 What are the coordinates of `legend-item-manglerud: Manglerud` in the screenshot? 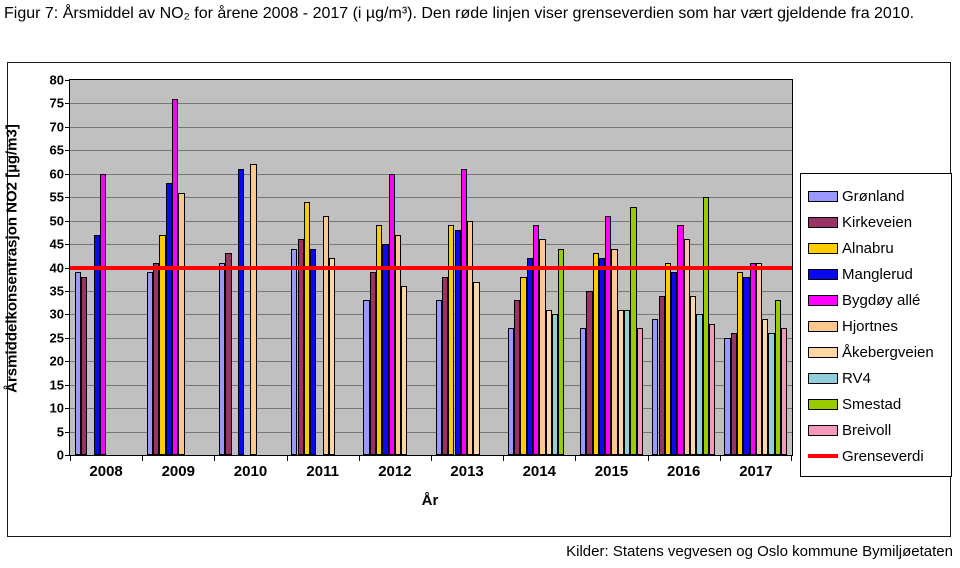 It's located at (877, 274).